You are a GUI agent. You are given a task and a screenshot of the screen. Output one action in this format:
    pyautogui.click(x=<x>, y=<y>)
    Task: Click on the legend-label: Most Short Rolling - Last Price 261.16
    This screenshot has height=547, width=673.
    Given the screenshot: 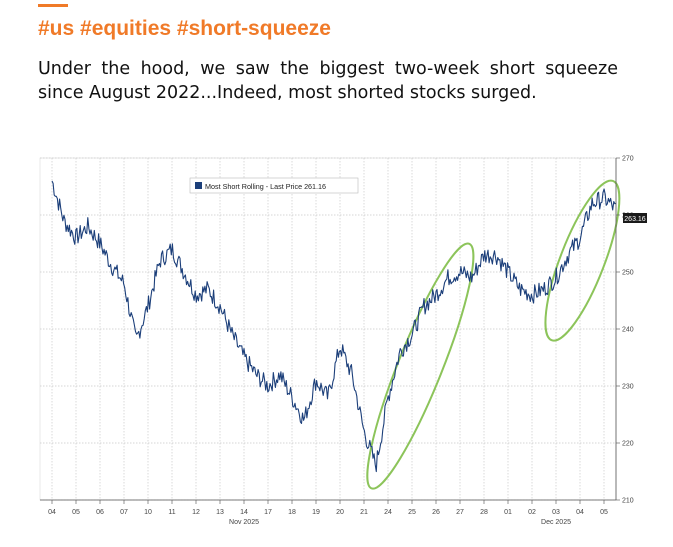 What is the action you would take?
    pyautogui.click(x=265, y=186)
    